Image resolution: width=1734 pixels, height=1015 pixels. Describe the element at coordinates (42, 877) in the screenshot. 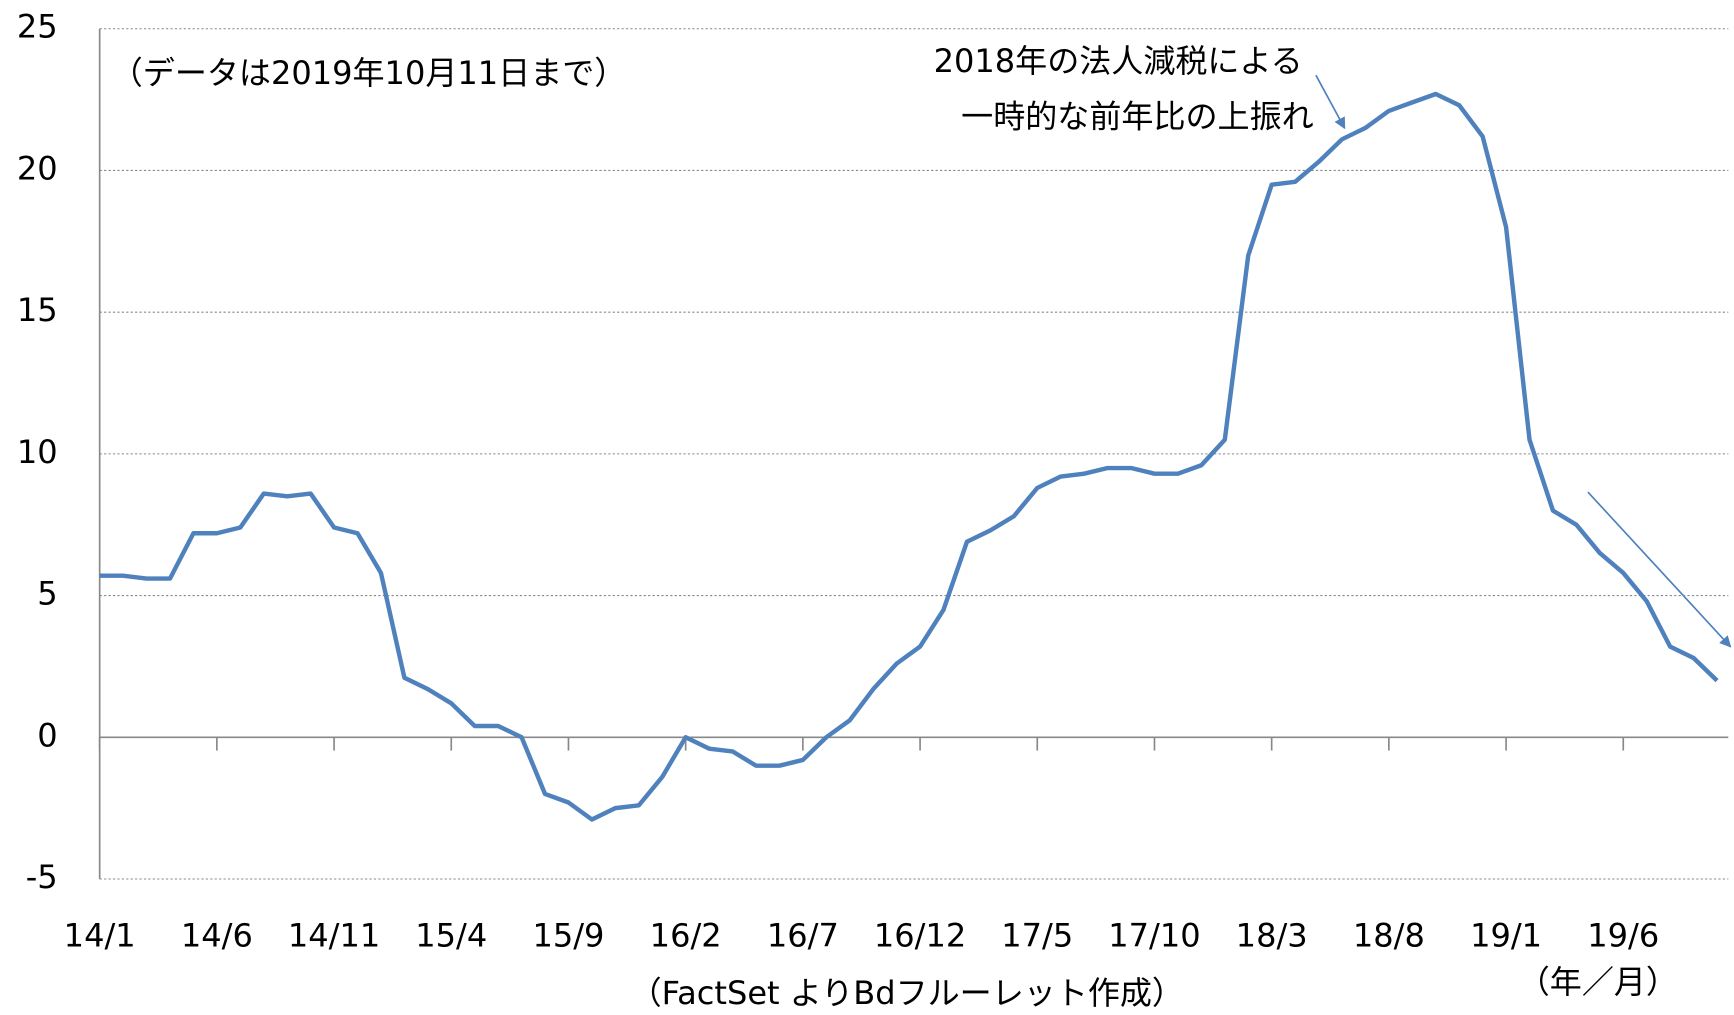

I see `y-tick-label: -5` at that location.